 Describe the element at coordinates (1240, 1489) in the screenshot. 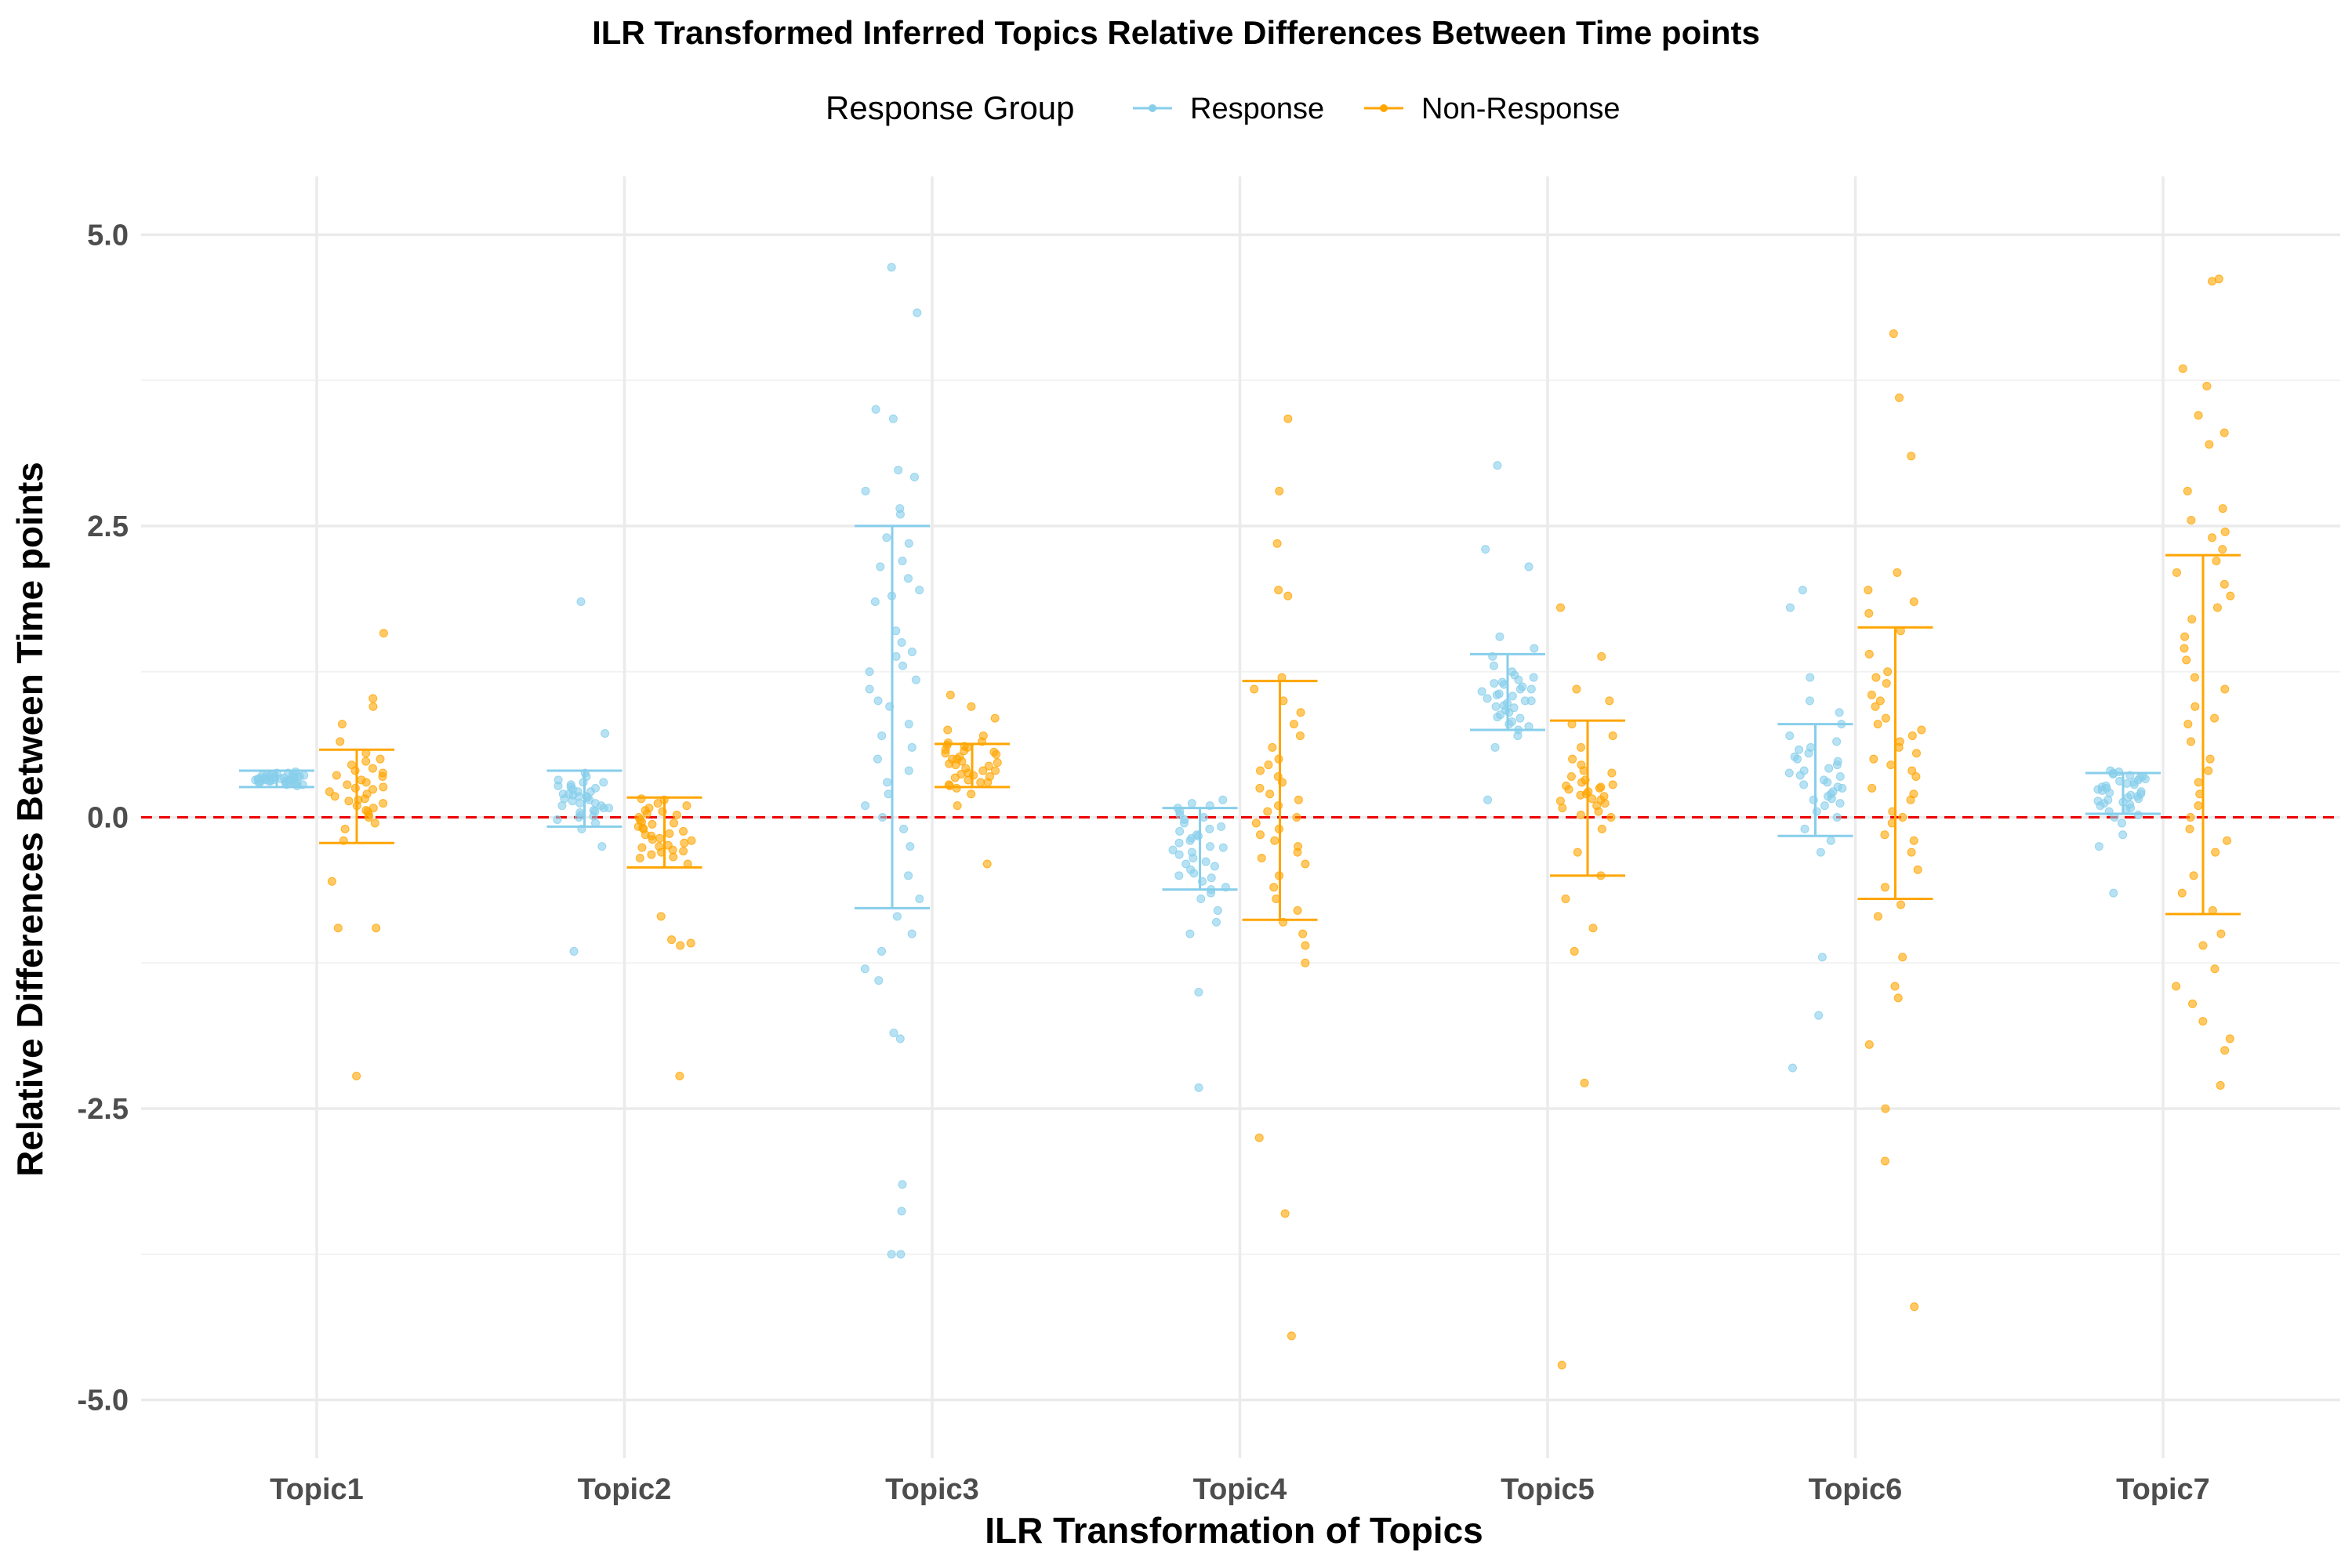

I see `x-tick-label-topic4: Topic4` at that location.